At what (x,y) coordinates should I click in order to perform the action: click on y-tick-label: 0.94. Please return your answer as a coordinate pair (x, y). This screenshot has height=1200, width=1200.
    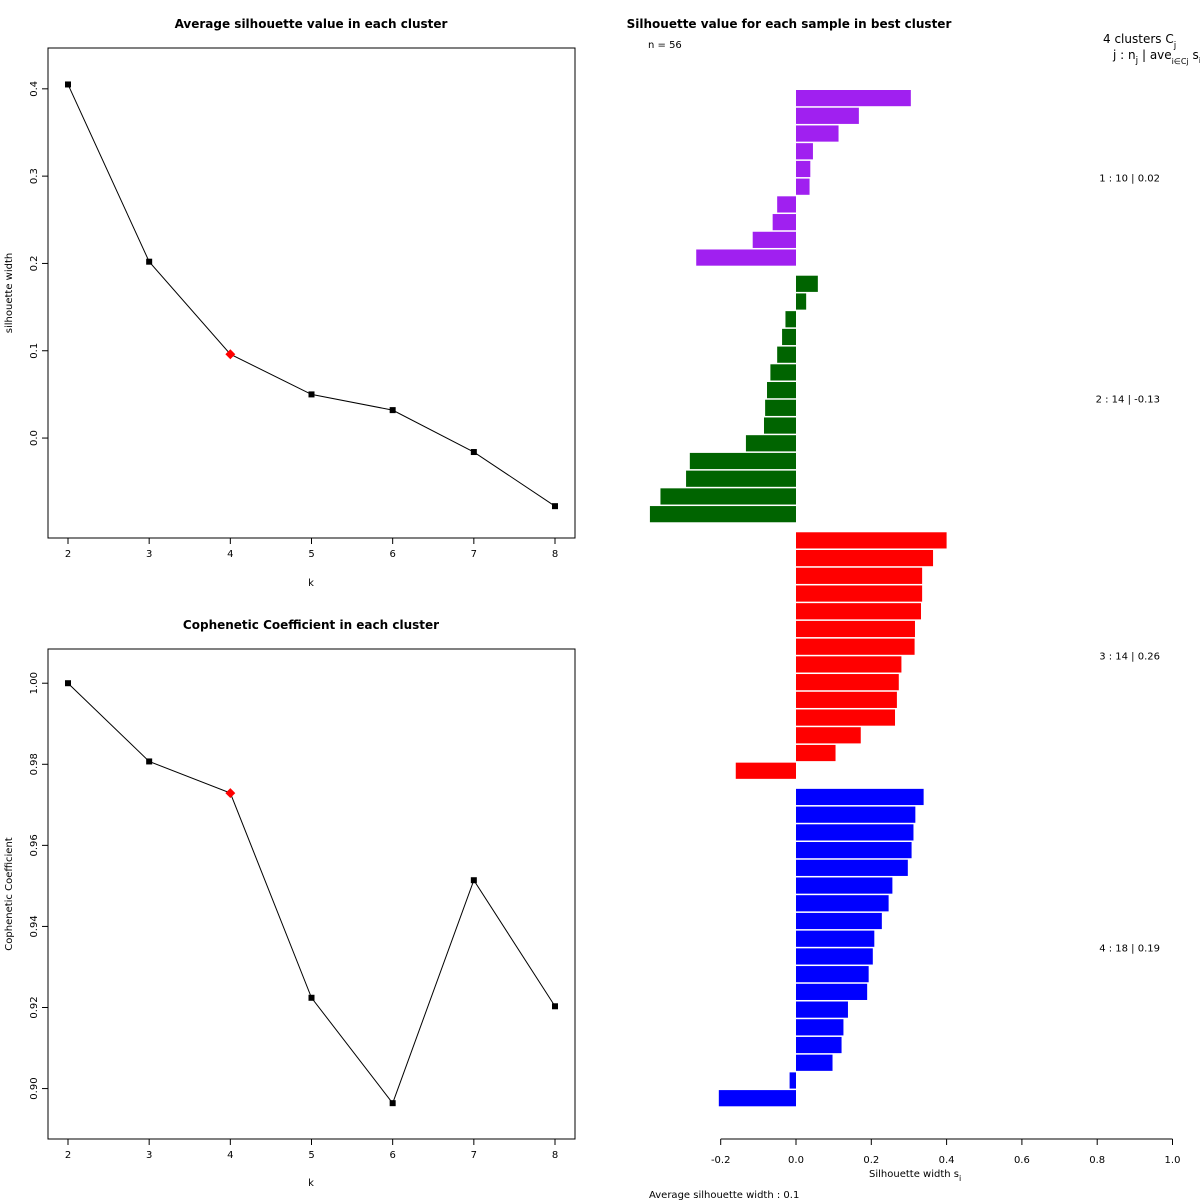
    Looking at the image, I should click on (34, 926).